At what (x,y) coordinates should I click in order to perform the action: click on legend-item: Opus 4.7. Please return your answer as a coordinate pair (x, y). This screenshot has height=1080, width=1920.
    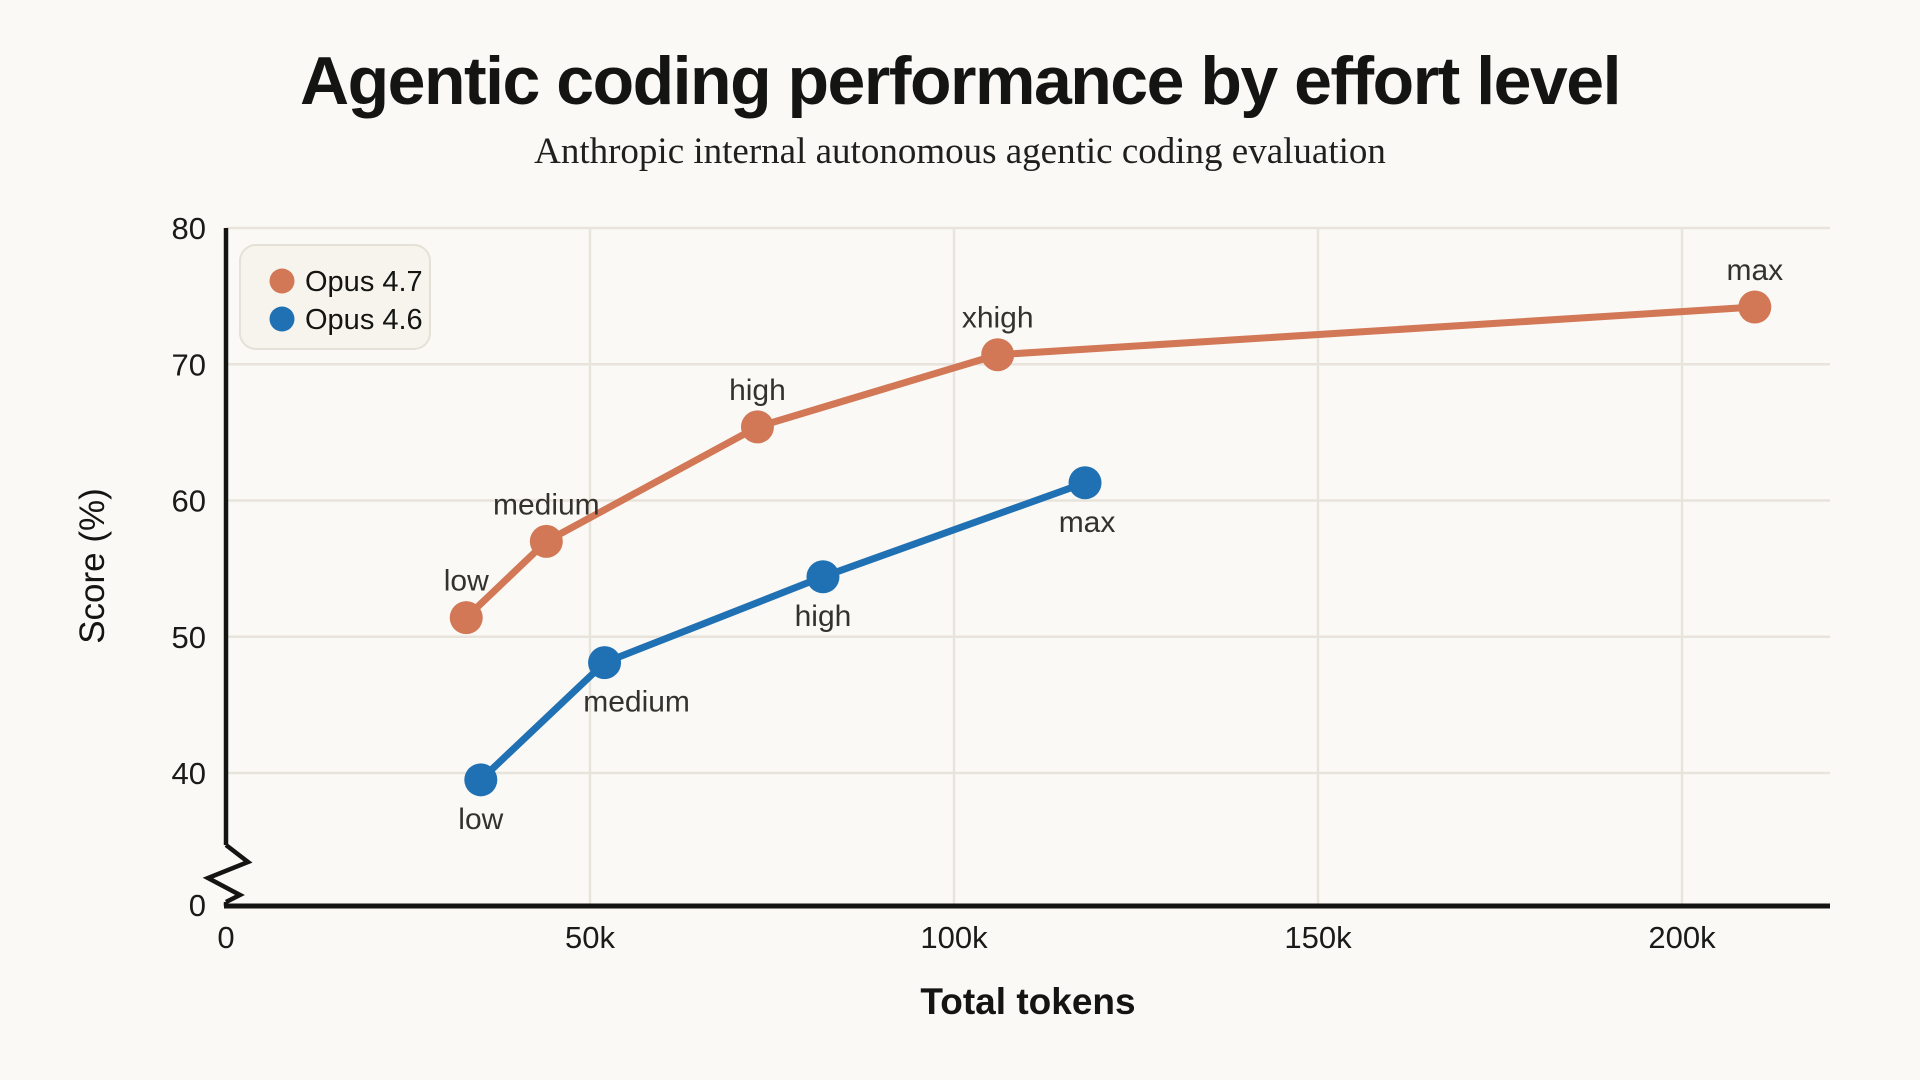
    Looking at the image, I should click on (346, 282).